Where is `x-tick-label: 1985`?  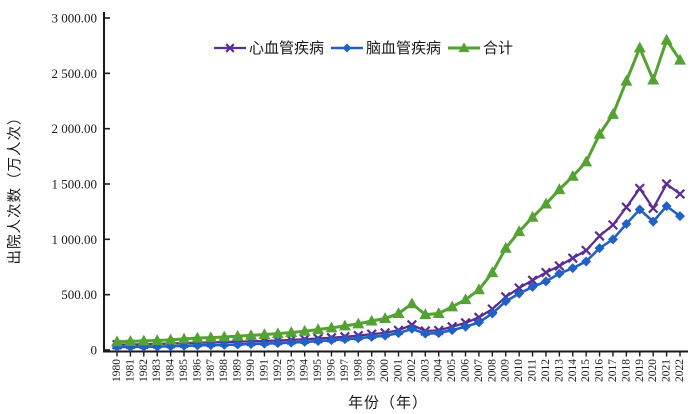
x-tick-label: 1985 is located at coordinates (184, 370).